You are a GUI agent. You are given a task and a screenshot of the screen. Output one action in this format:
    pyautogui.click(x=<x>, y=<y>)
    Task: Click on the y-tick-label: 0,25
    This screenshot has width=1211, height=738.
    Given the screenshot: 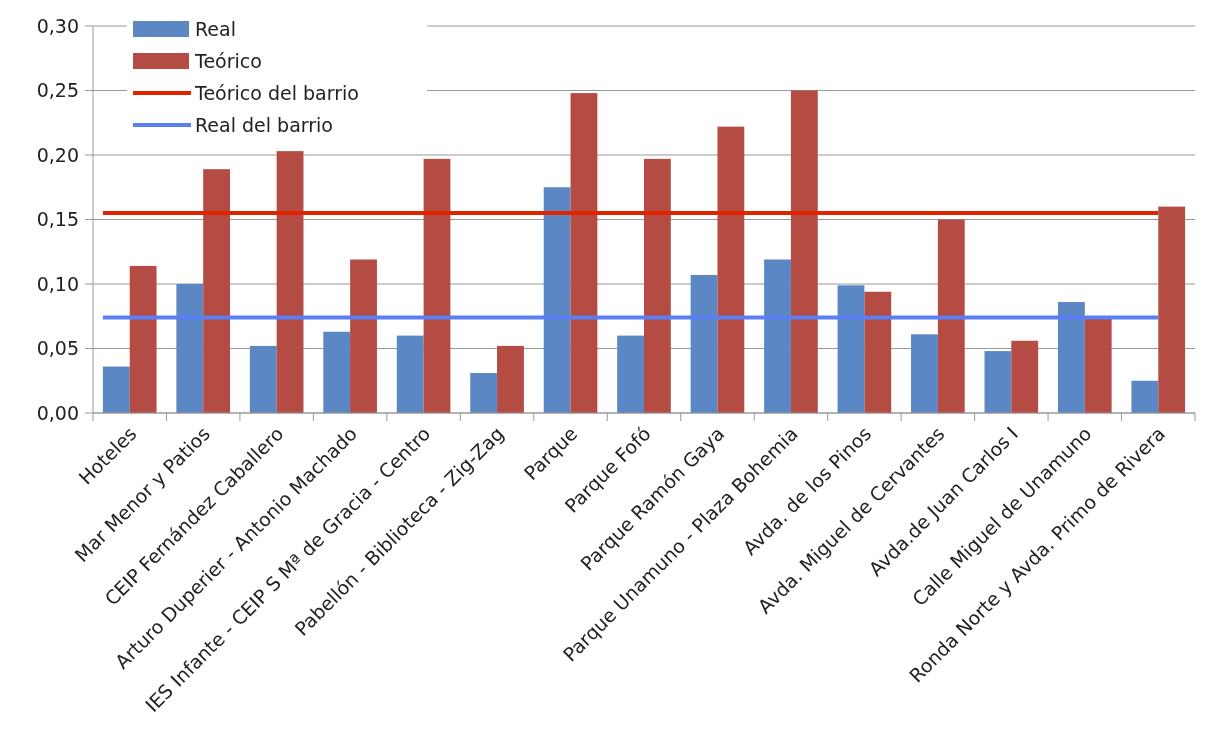 What is the action you would take?
    pyautogui.click(x=57, y=90)
    